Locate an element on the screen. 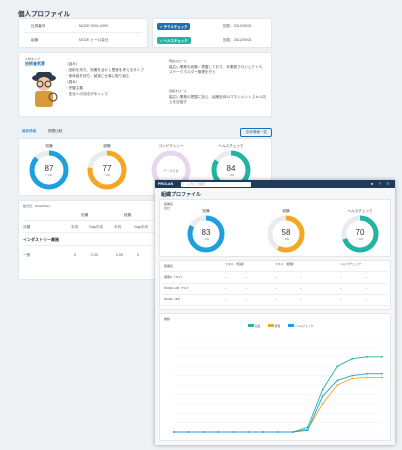  health-check-badge: ✔ ヘルスチェック is located at coordinates (174, 40).